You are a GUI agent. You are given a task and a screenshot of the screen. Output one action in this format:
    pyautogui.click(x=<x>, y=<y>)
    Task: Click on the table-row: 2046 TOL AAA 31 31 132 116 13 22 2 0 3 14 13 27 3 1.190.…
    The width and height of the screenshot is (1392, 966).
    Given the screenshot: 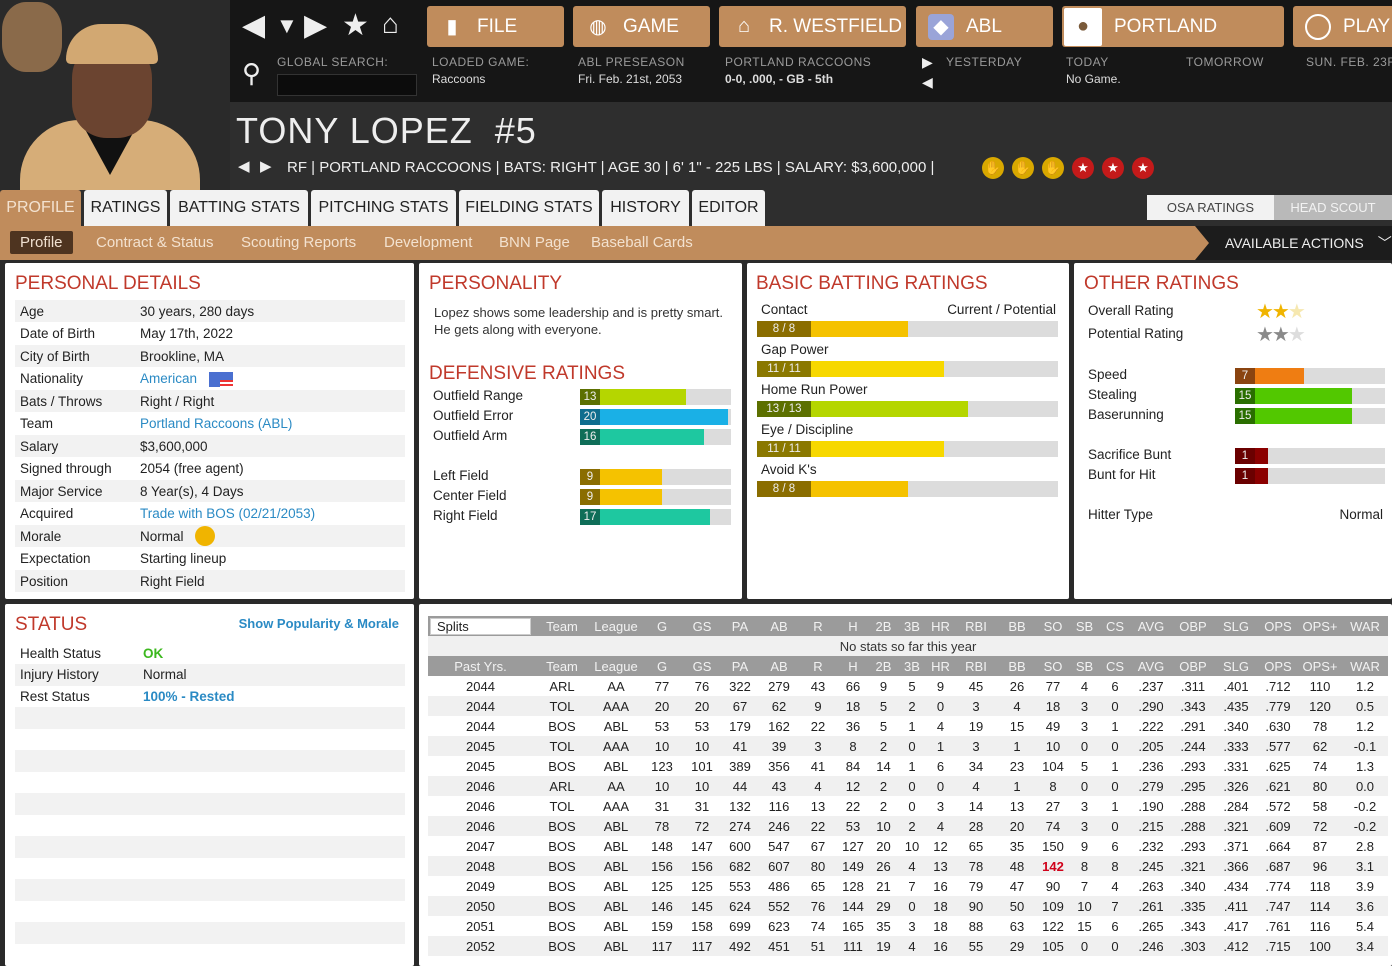 What is the action you would take?
    pyautogui.click(x=908, y=806)
    